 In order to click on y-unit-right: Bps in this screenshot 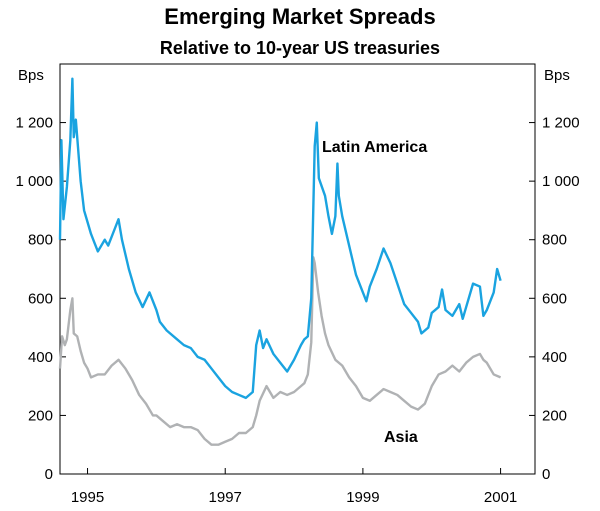, I will do `click(557, 75)`.